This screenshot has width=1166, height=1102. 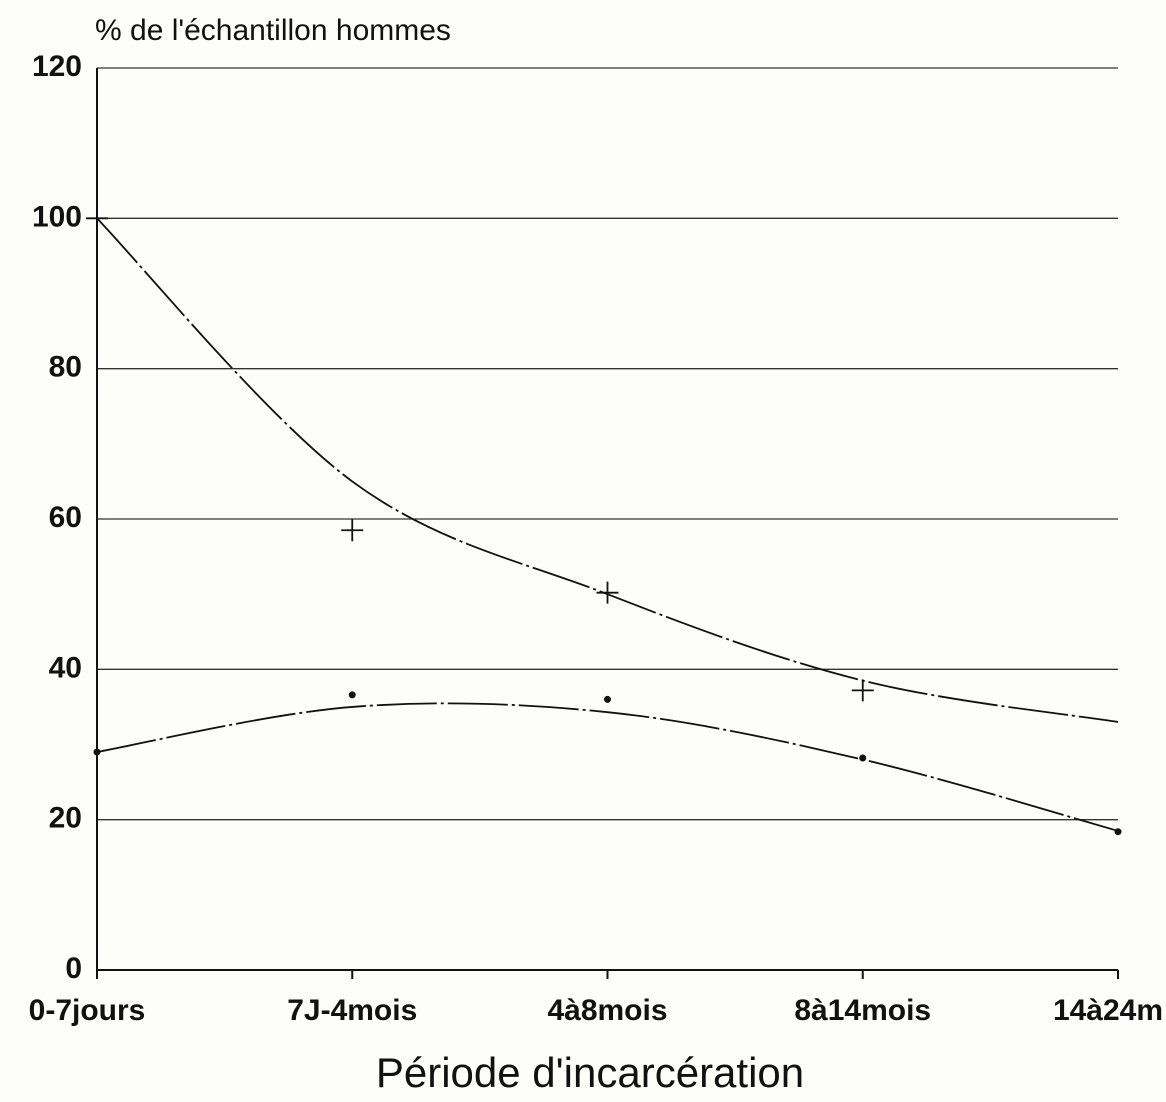 I want to click on y-tick-label: 80, so click(x=65, y=367).